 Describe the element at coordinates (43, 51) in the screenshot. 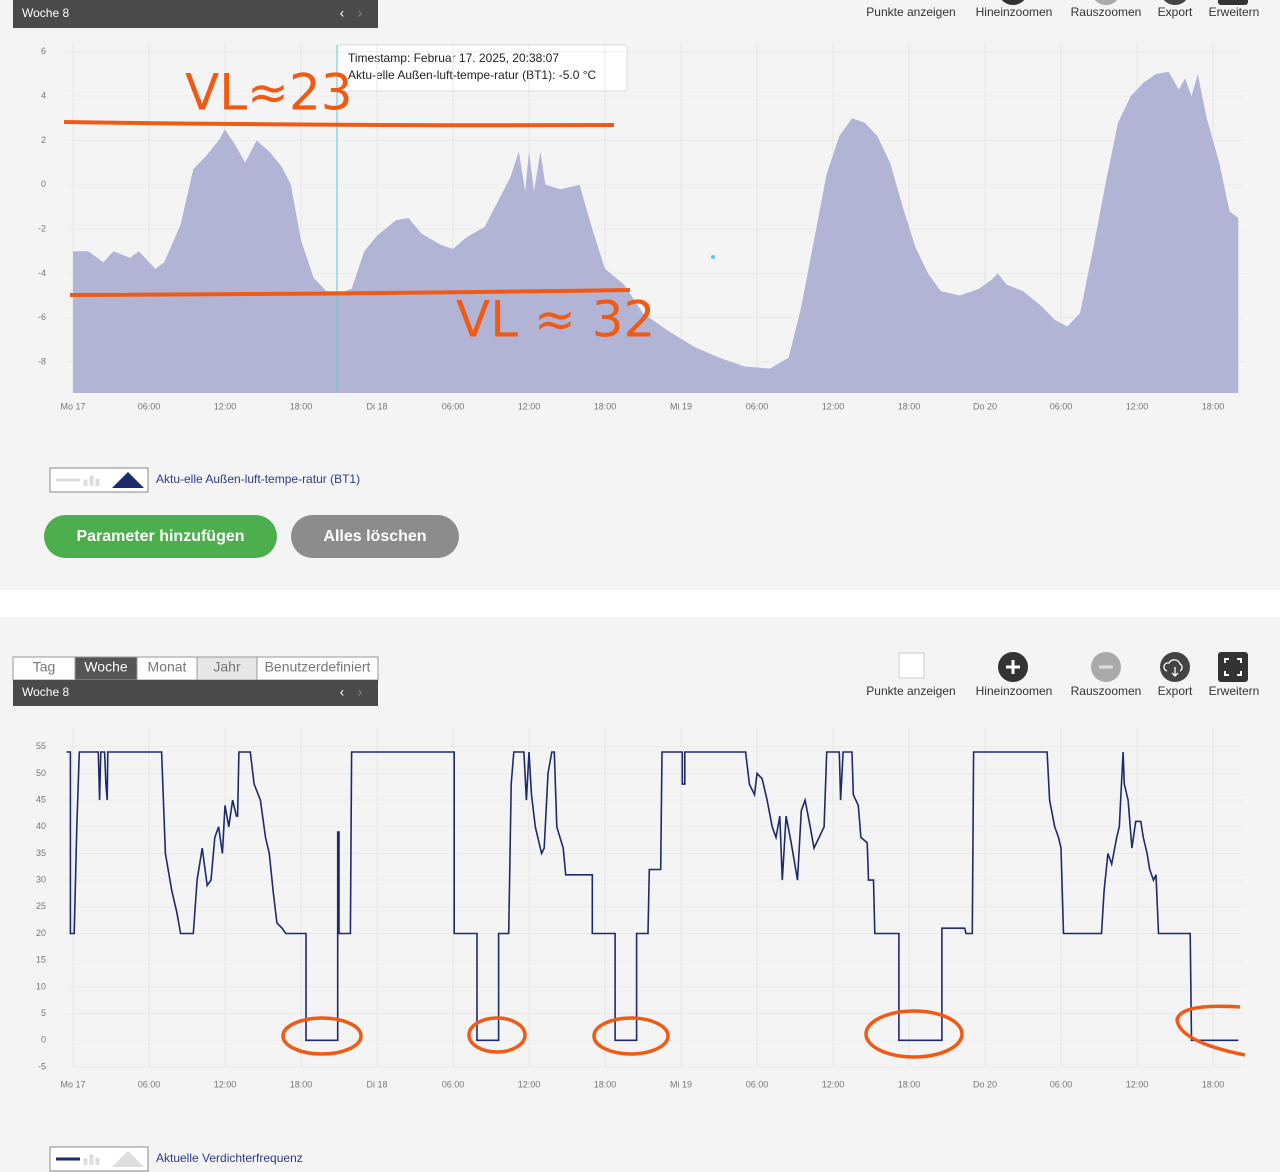

I see `y-tick-label: 6` at that location.